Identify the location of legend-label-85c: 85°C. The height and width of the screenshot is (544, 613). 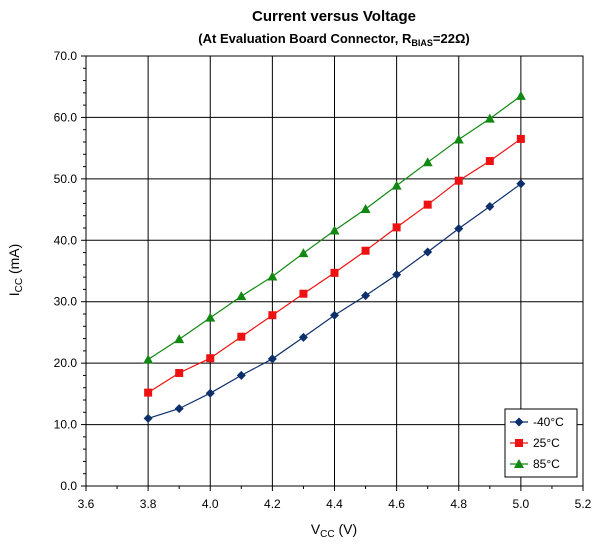
(546, 464).